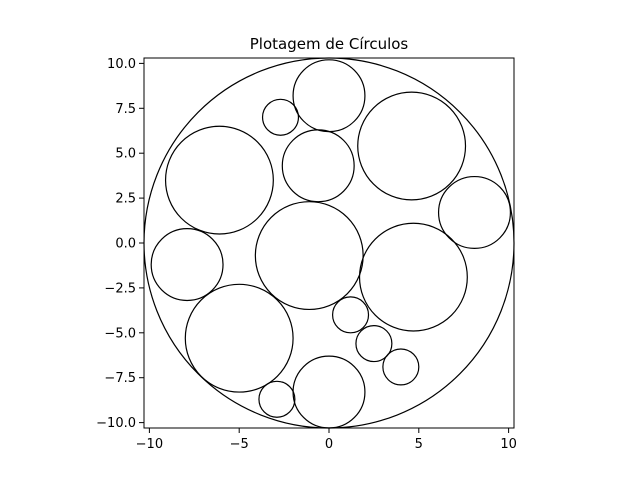 The height and width of the screenshot is (480, 640). I want to click on y-tick-label: 2.5, so click(125, 199).